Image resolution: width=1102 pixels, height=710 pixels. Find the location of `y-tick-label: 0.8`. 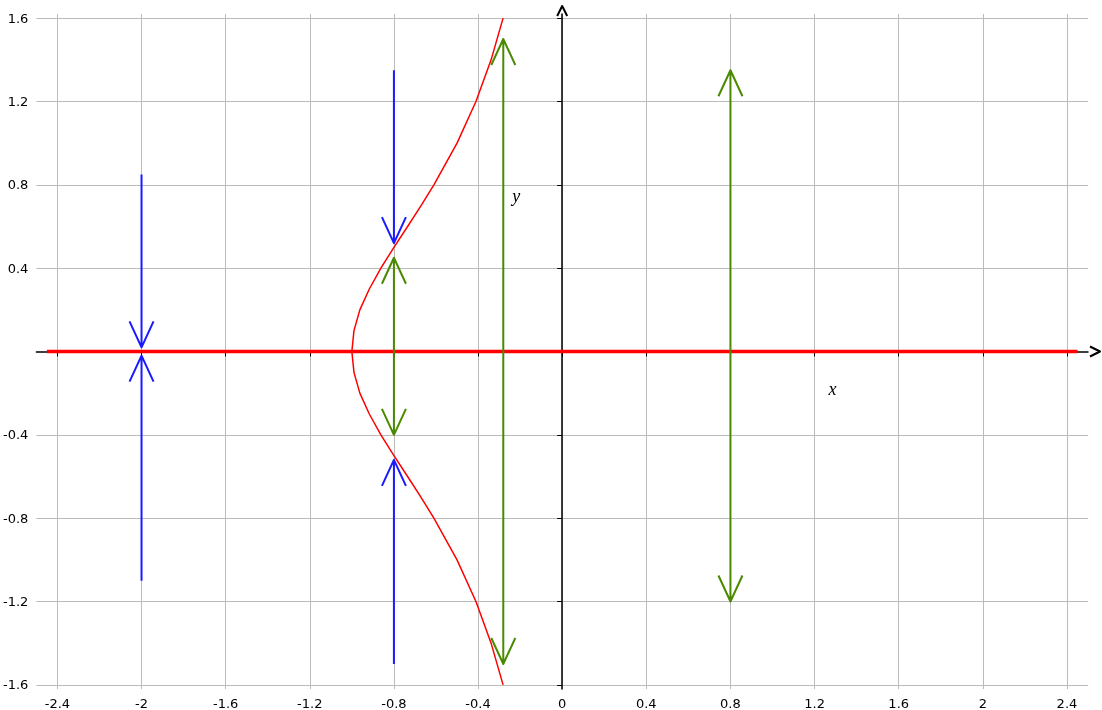

y-tick-label: 0.8 is located at coordinates (18, 185).